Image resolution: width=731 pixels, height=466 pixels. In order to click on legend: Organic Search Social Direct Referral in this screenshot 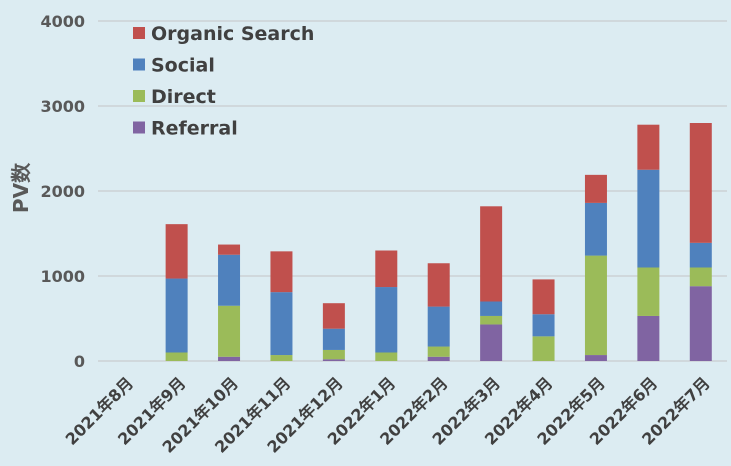, I will do `click(223, 81)`.